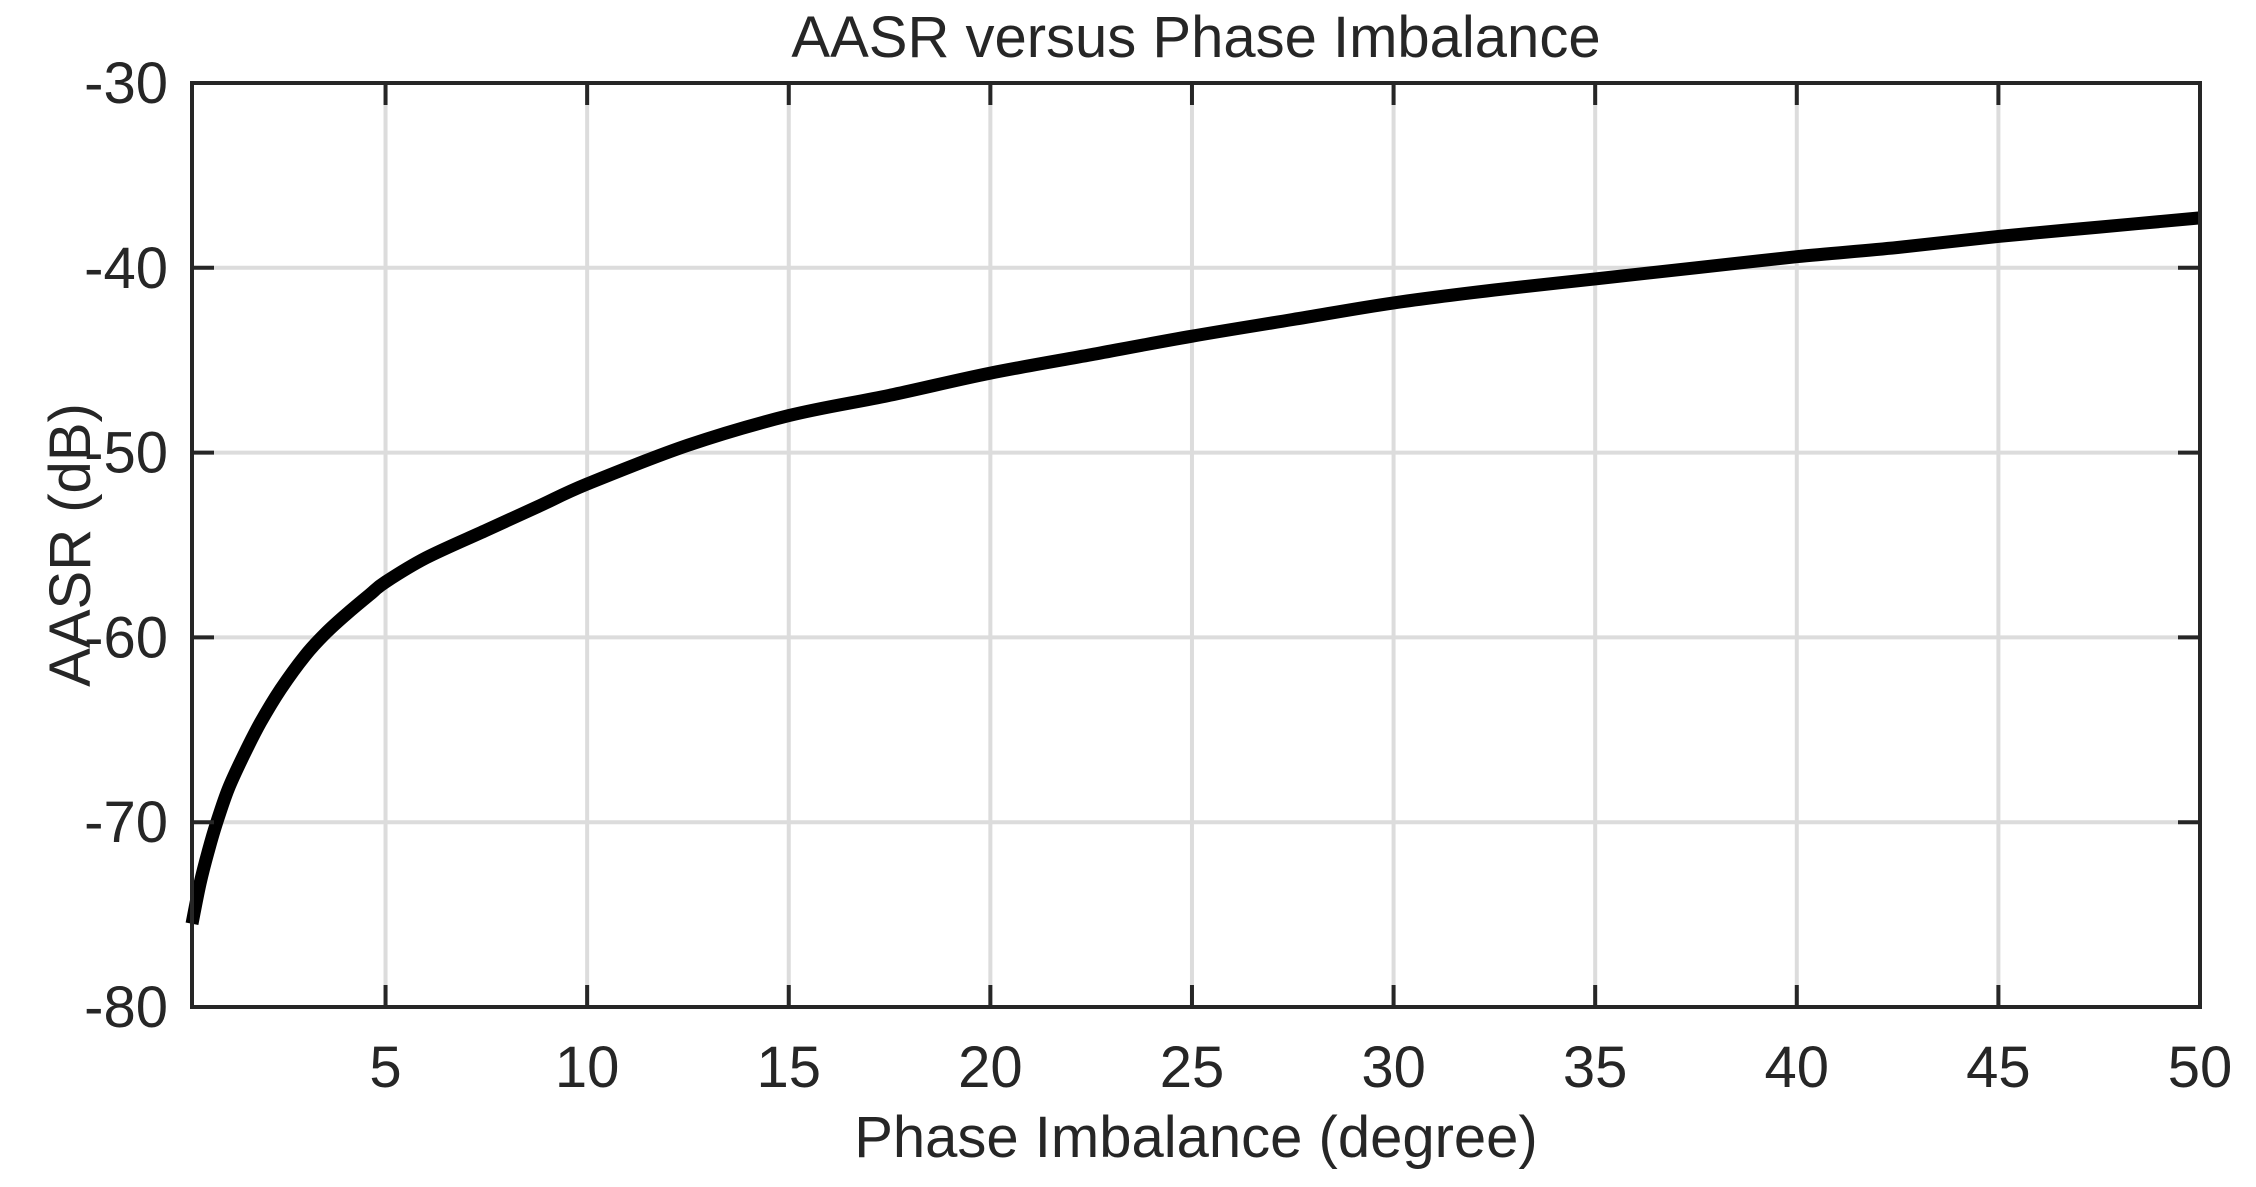  Describe the element at coordinates (126, 637) in the screenshot. I see `y-tick-label: -60` at that location.